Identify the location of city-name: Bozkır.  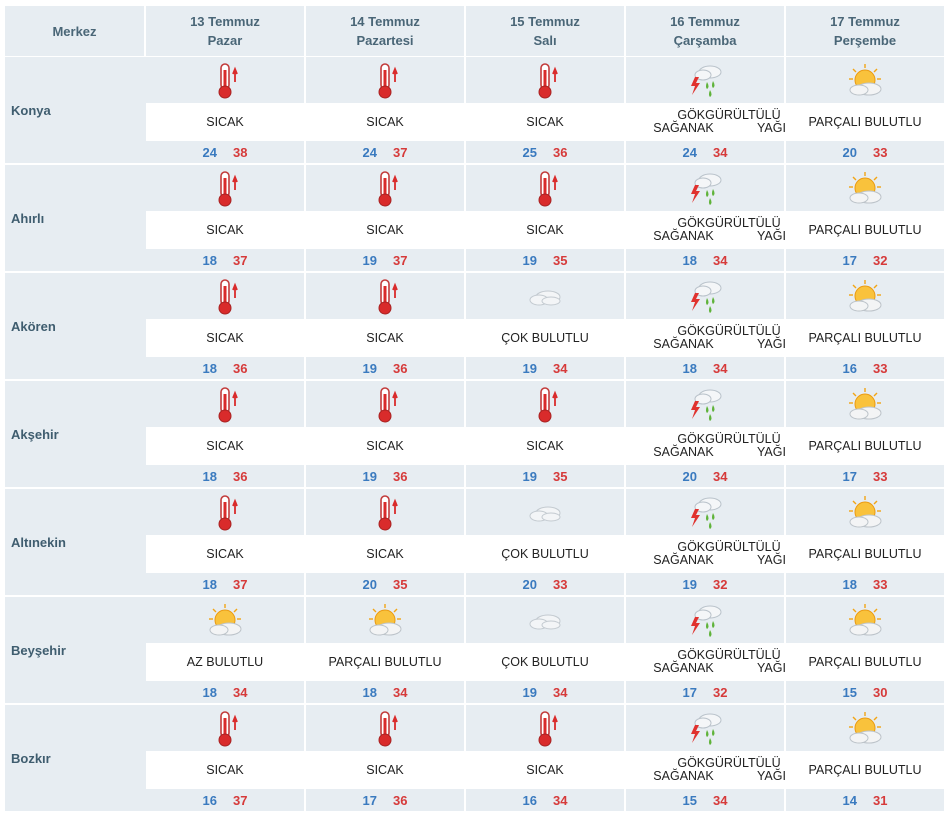
(31, 758).